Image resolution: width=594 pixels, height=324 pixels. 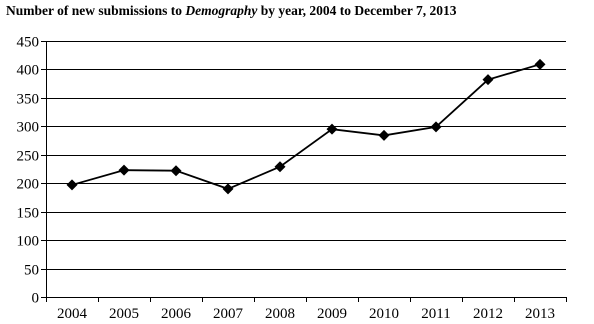 What do you see at coordinates (28, 100) in the screenshot?
I see `y-tick-label-350: 350` at bounding box center [28, 100].